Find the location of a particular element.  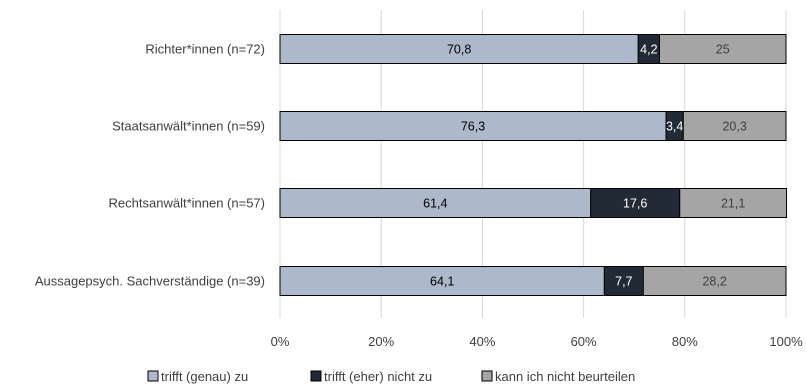

legend-label: kann ich nicht beurteilen is located at coordinates (565, 376).